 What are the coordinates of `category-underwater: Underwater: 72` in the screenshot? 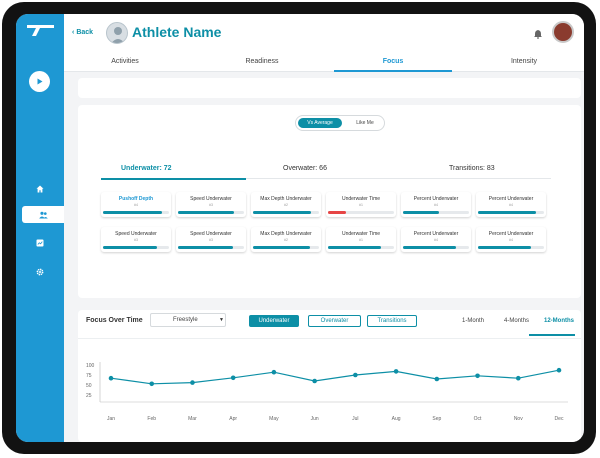 It's located at (146, 168).